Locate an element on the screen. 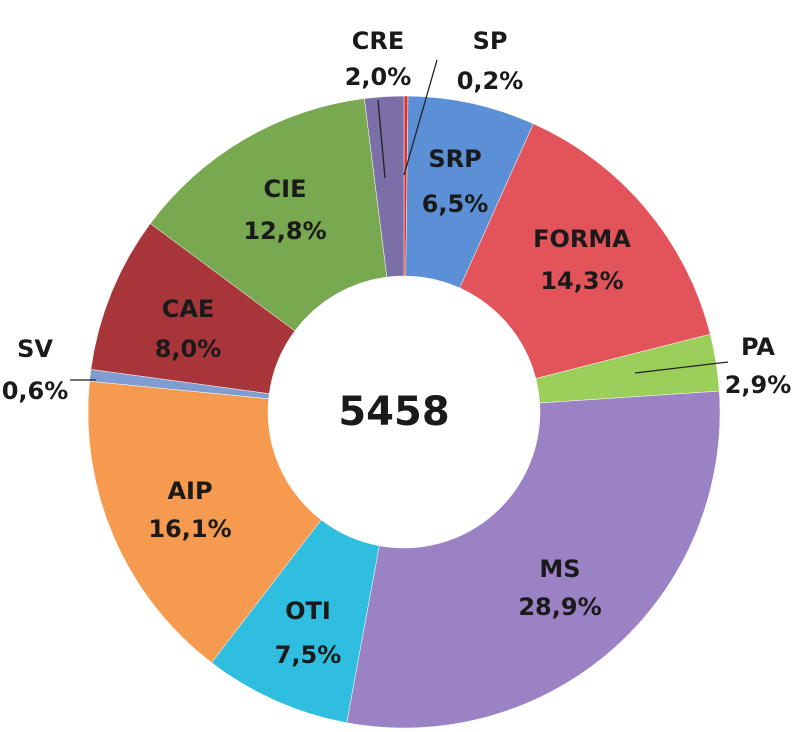  slice-value-label: 0,6% is located at coordinates (35, 391).